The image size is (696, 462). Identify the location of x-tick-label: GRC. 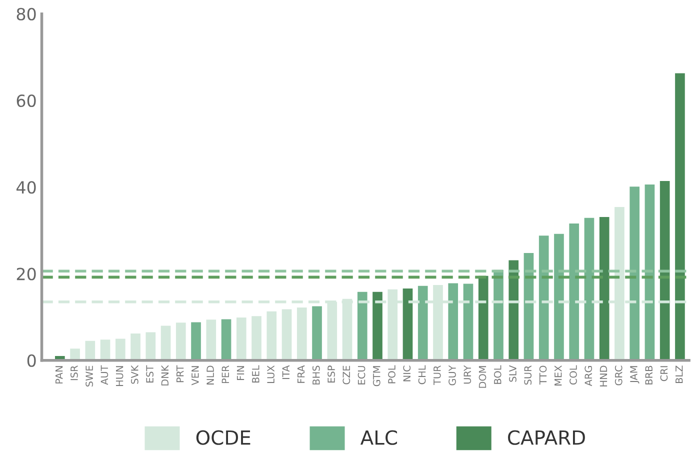
(618, 376).